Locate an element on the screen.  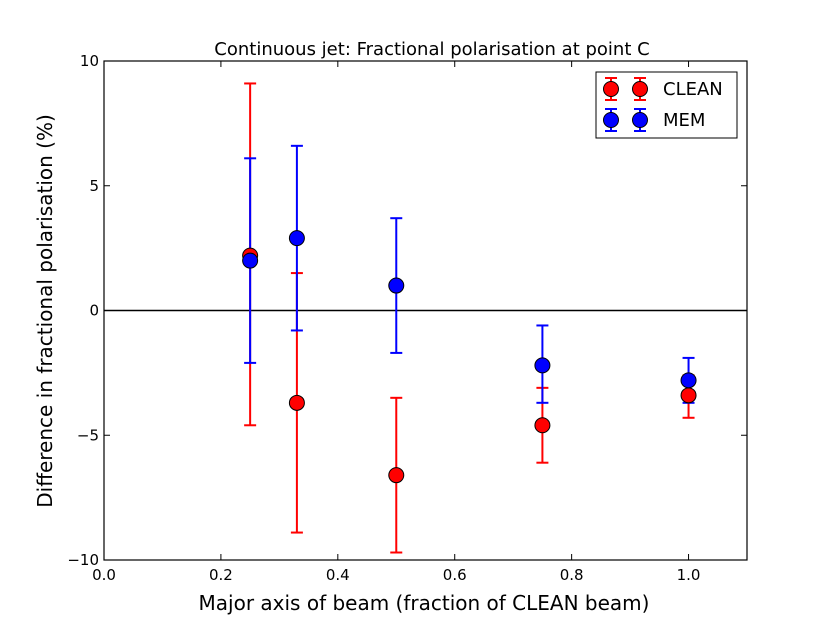
x-tick-label: 0.4 is located at coordinates (338, 575).